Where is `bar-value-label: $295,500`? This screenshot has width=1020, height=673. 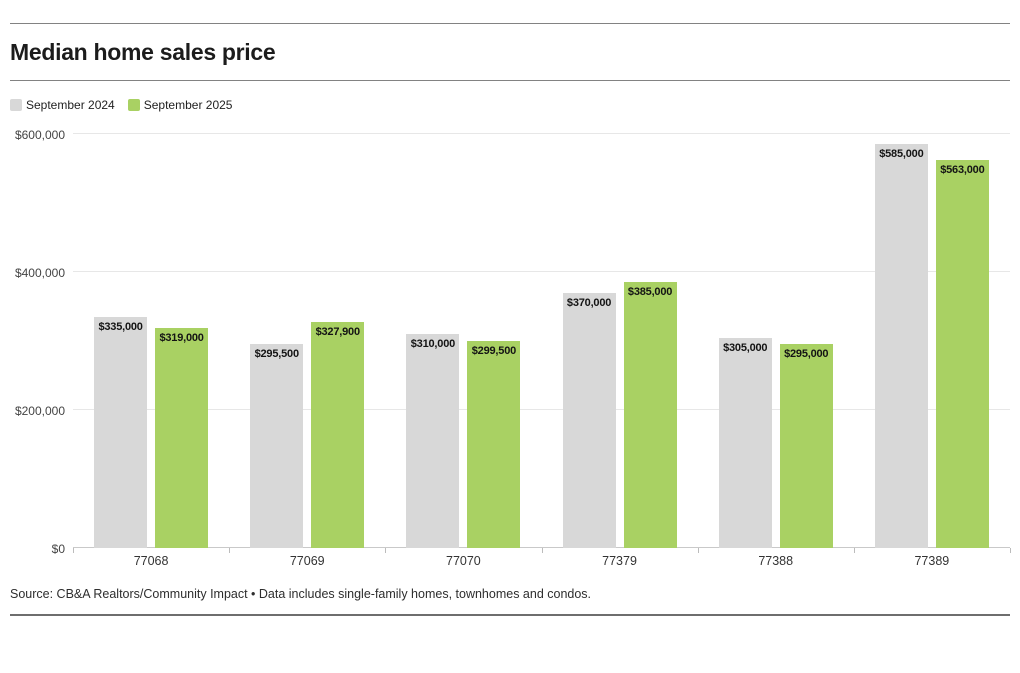
bar-value-label: $295,500 is located at coordinates (276, 354).